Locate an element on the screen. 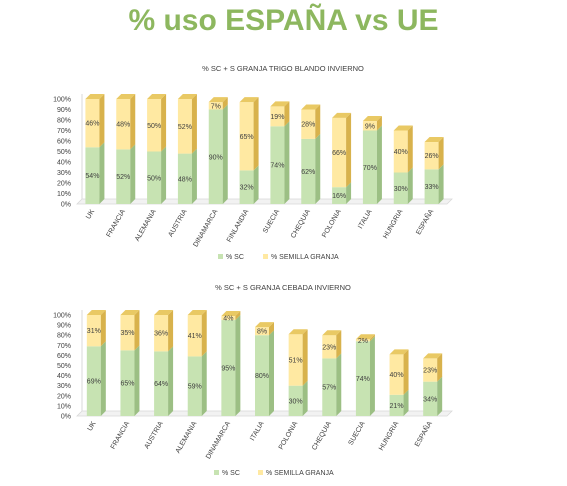 The image size is (567, 486). data-label: 62% is located at coordinates (308, 172).